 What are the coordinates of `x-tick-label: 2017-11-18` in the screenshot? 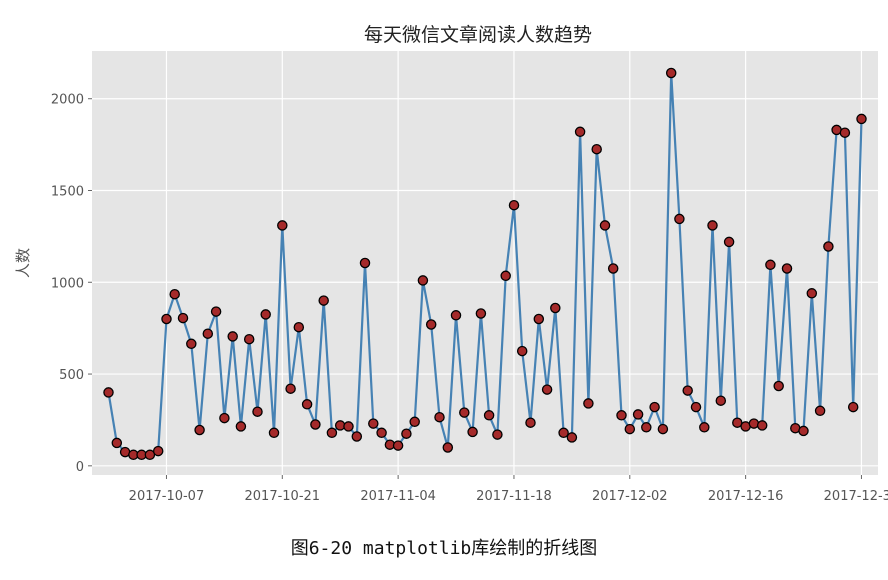 It's located at (514, 496).